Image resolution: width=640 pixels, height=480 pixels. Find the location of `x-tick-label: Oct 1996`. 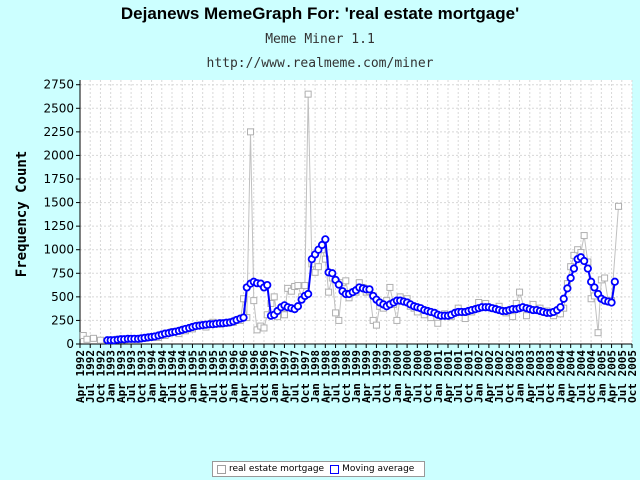

x-tick-label: Oct 1996 is located at coordinates (264, 376).